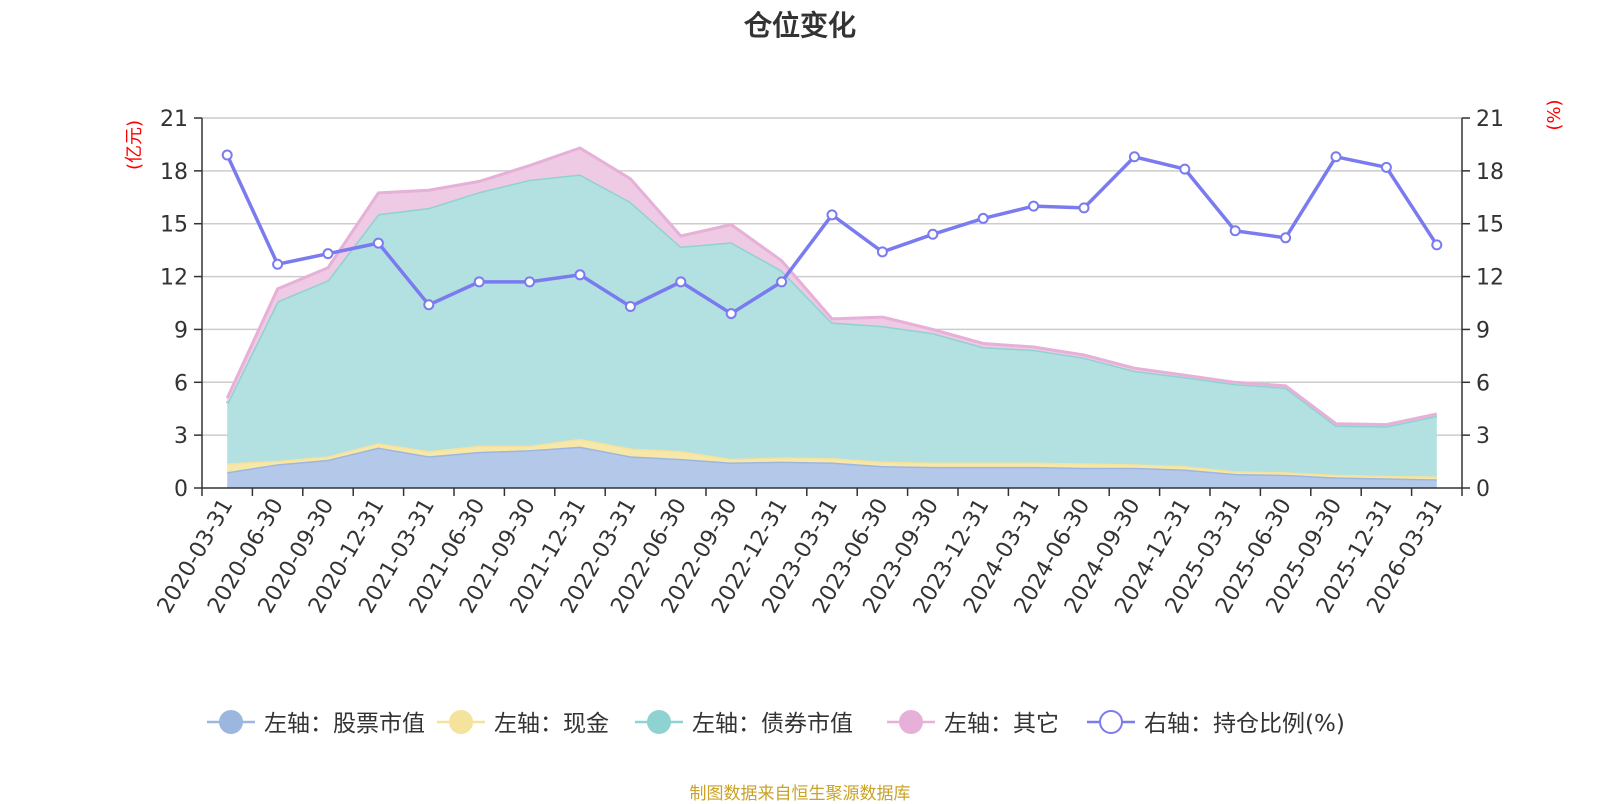  I want to click on right-axis-unit: (%), so click(1554, 114).